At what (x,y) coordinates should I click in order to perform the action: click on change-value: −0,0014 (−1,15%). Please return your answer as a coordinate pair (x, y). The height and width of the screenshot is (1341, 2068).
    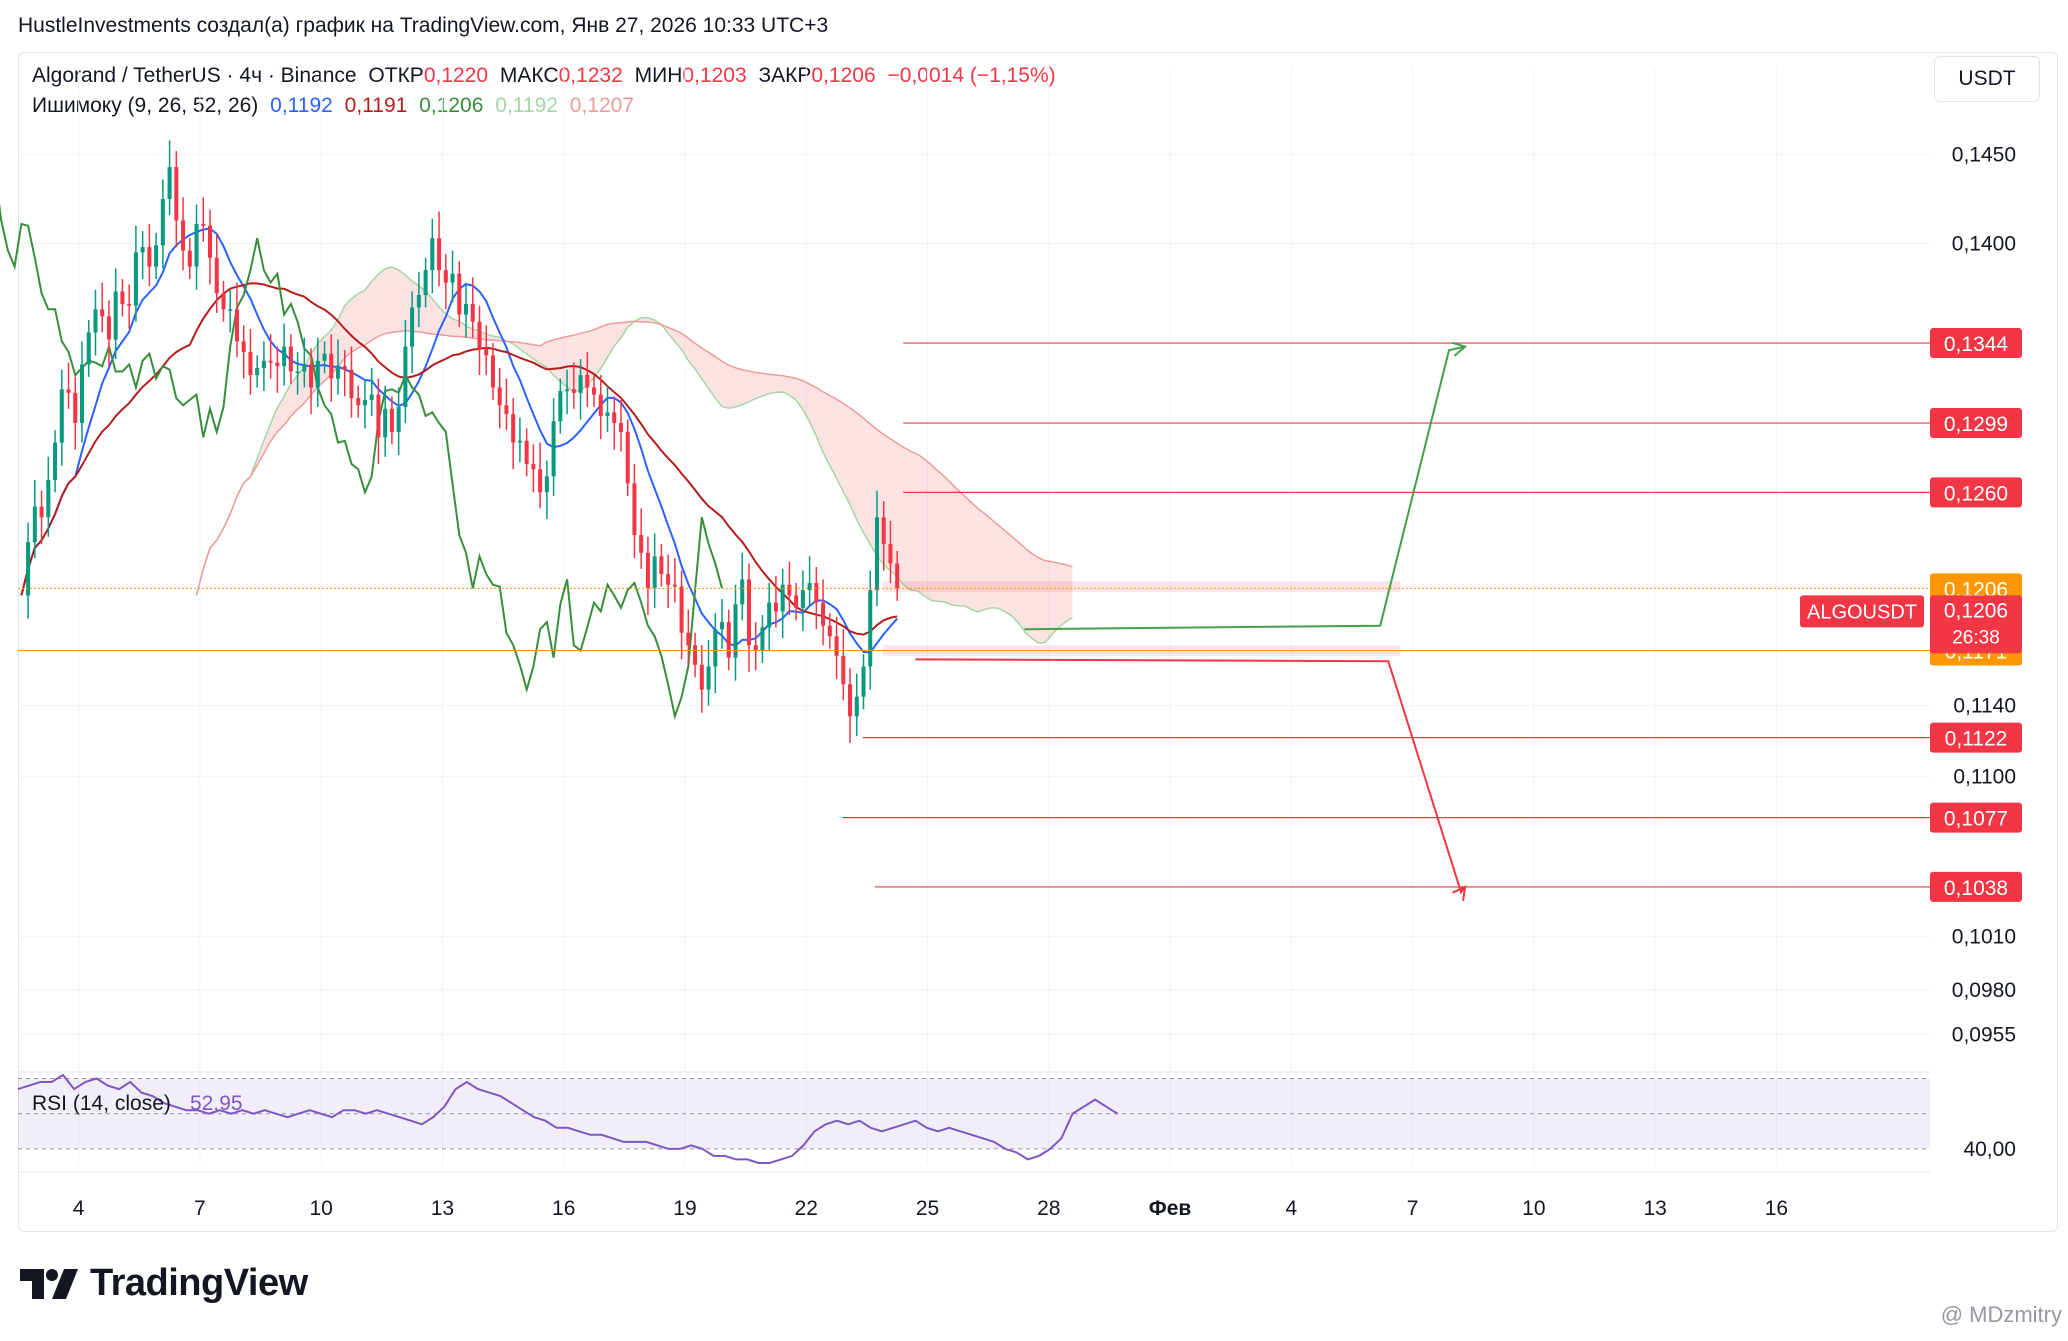
    Looking at the image, I should click on (971, 75).